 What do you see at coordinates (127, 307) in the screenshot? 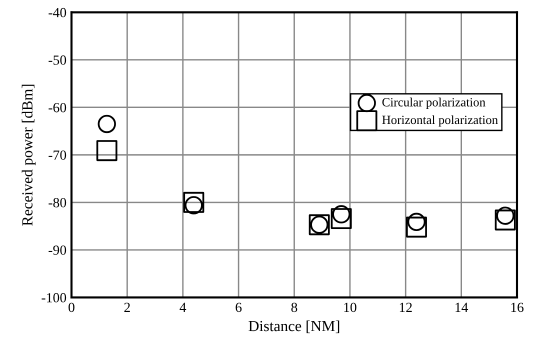
I see `x-tick-label: 2` at bounding box center [127, 307].